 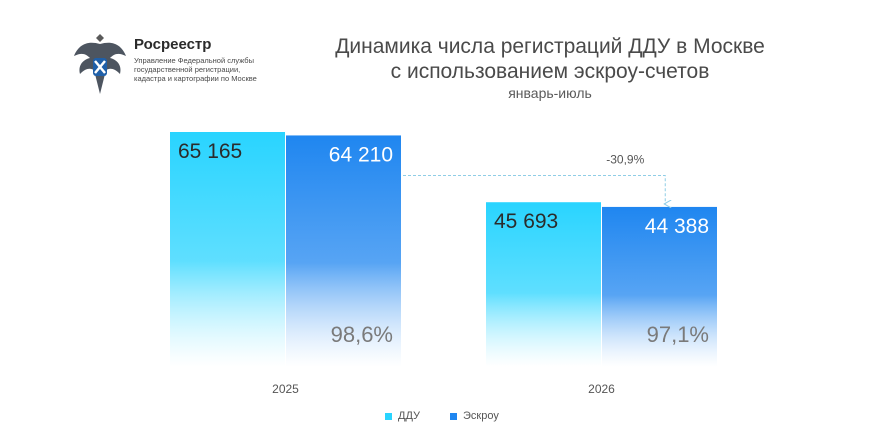 What do you see at coordinates (173, 44) in the screenshot?
I see `org-name: Росреестр` at bounding box center [173, 44].